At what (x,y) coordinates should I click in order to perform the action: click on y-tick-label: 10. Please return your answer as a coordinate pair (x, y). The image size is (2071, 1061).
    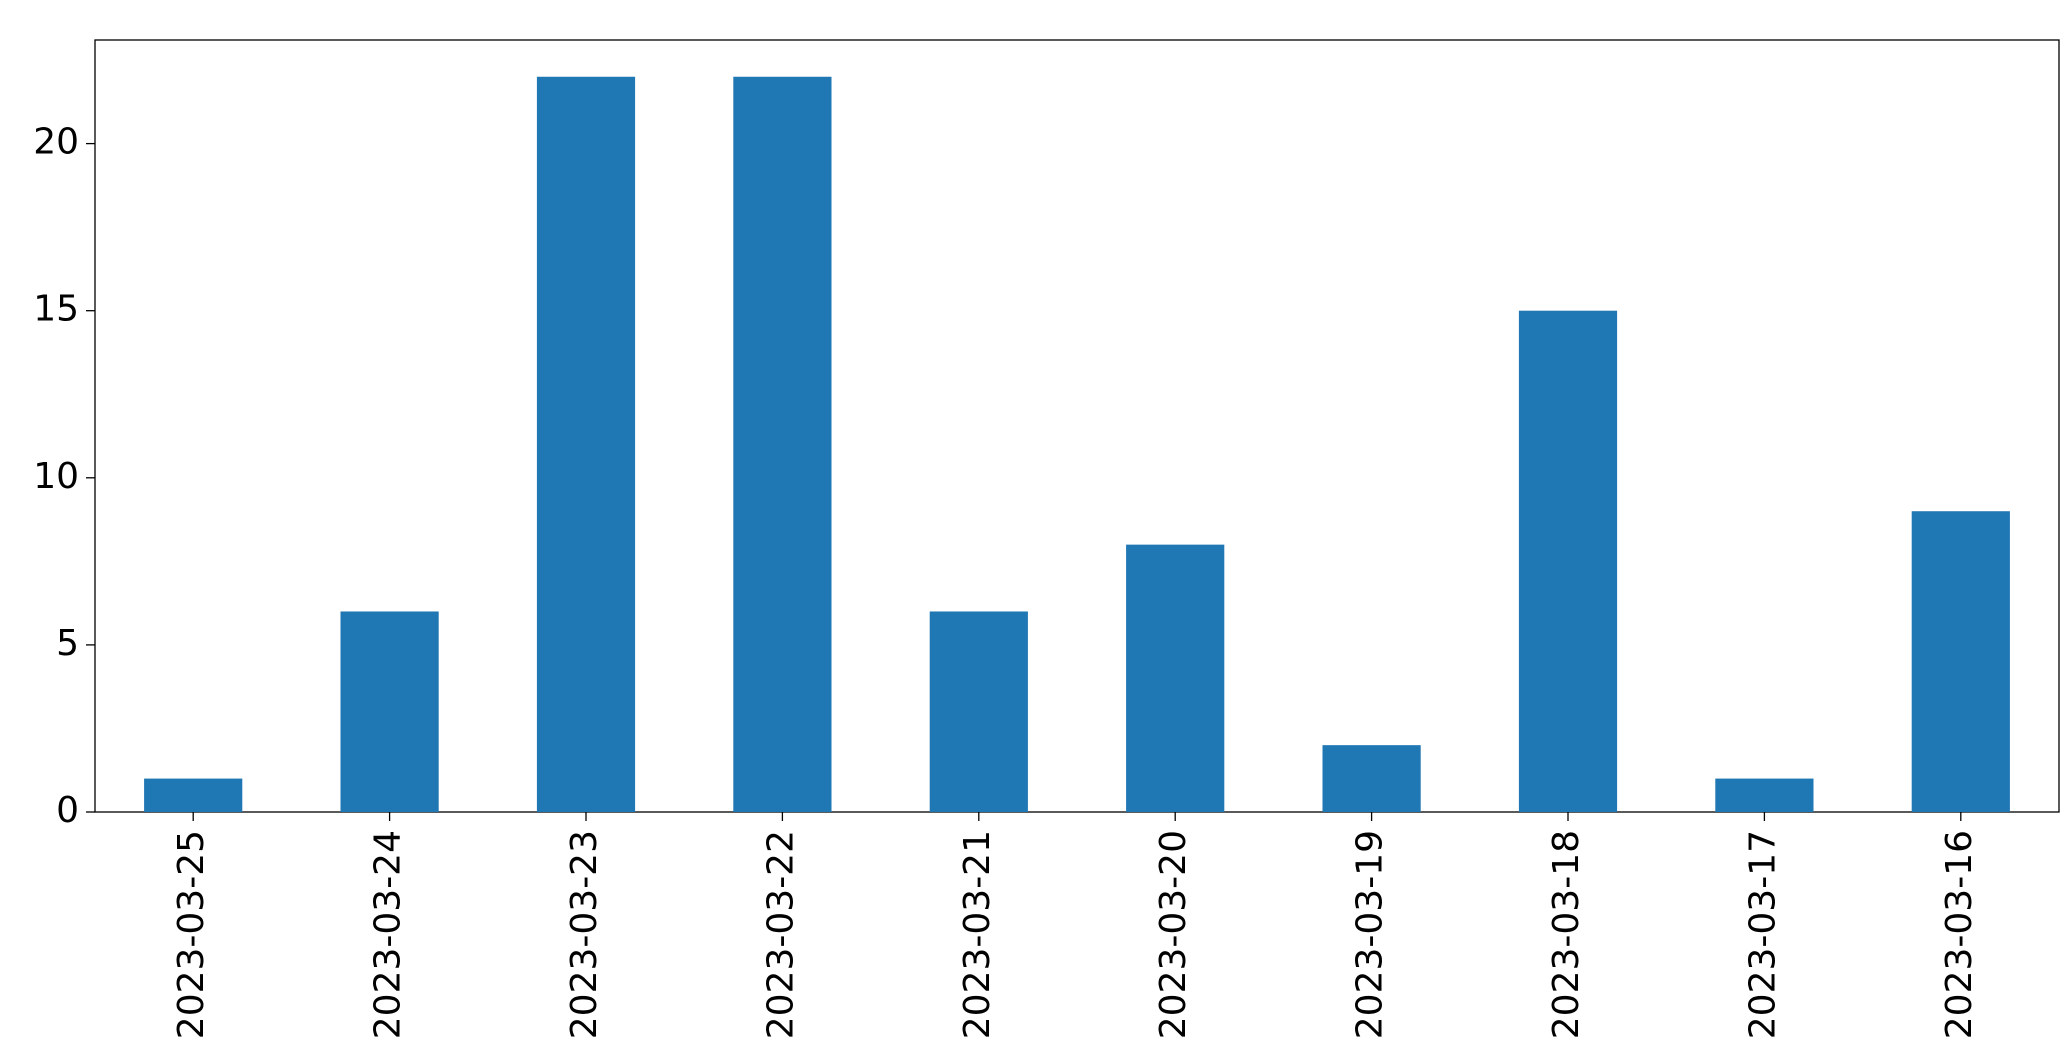
    Looking at the image, I should click on (56, 476).